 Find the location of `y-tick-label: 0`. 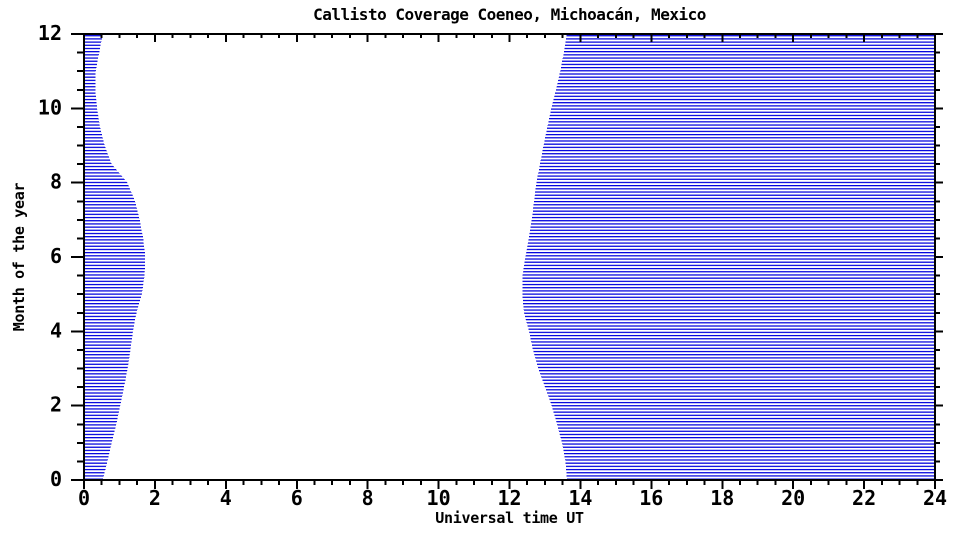

y-tick-label: 0 is located at coordinates (56, 479).